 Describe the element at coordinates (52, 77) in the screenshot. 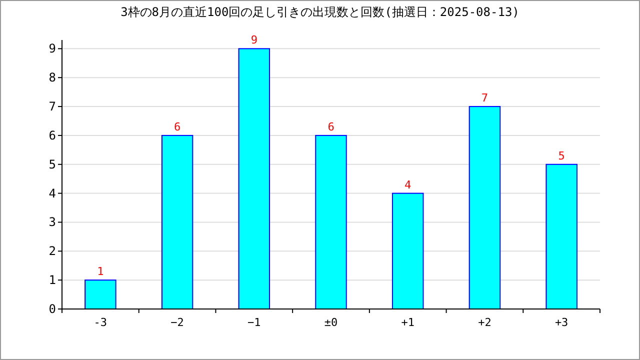

I see `y-tick-label: 8` at that location.